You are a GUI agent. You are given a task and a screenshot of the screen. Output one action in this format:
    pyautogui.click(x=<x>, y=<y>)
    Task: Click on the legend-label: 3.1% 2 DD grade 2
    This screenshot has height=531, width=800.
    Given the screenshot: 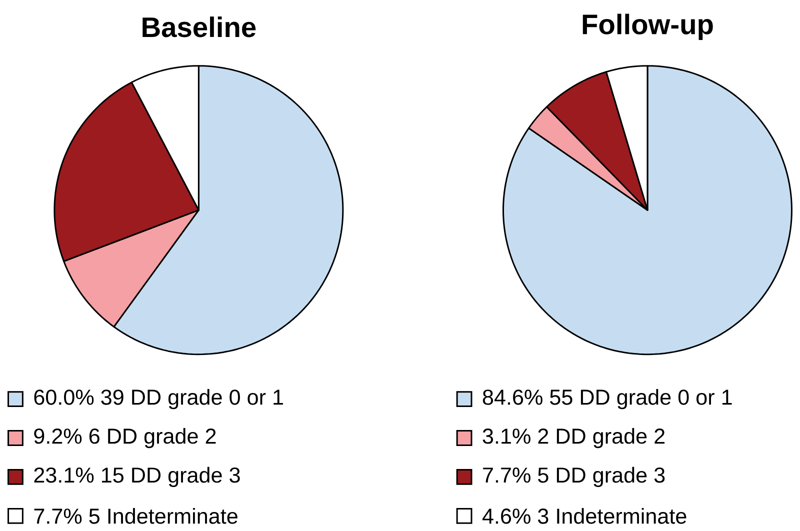 What is the action you would take?
    pyautogui.click(x=573, y=438)
    